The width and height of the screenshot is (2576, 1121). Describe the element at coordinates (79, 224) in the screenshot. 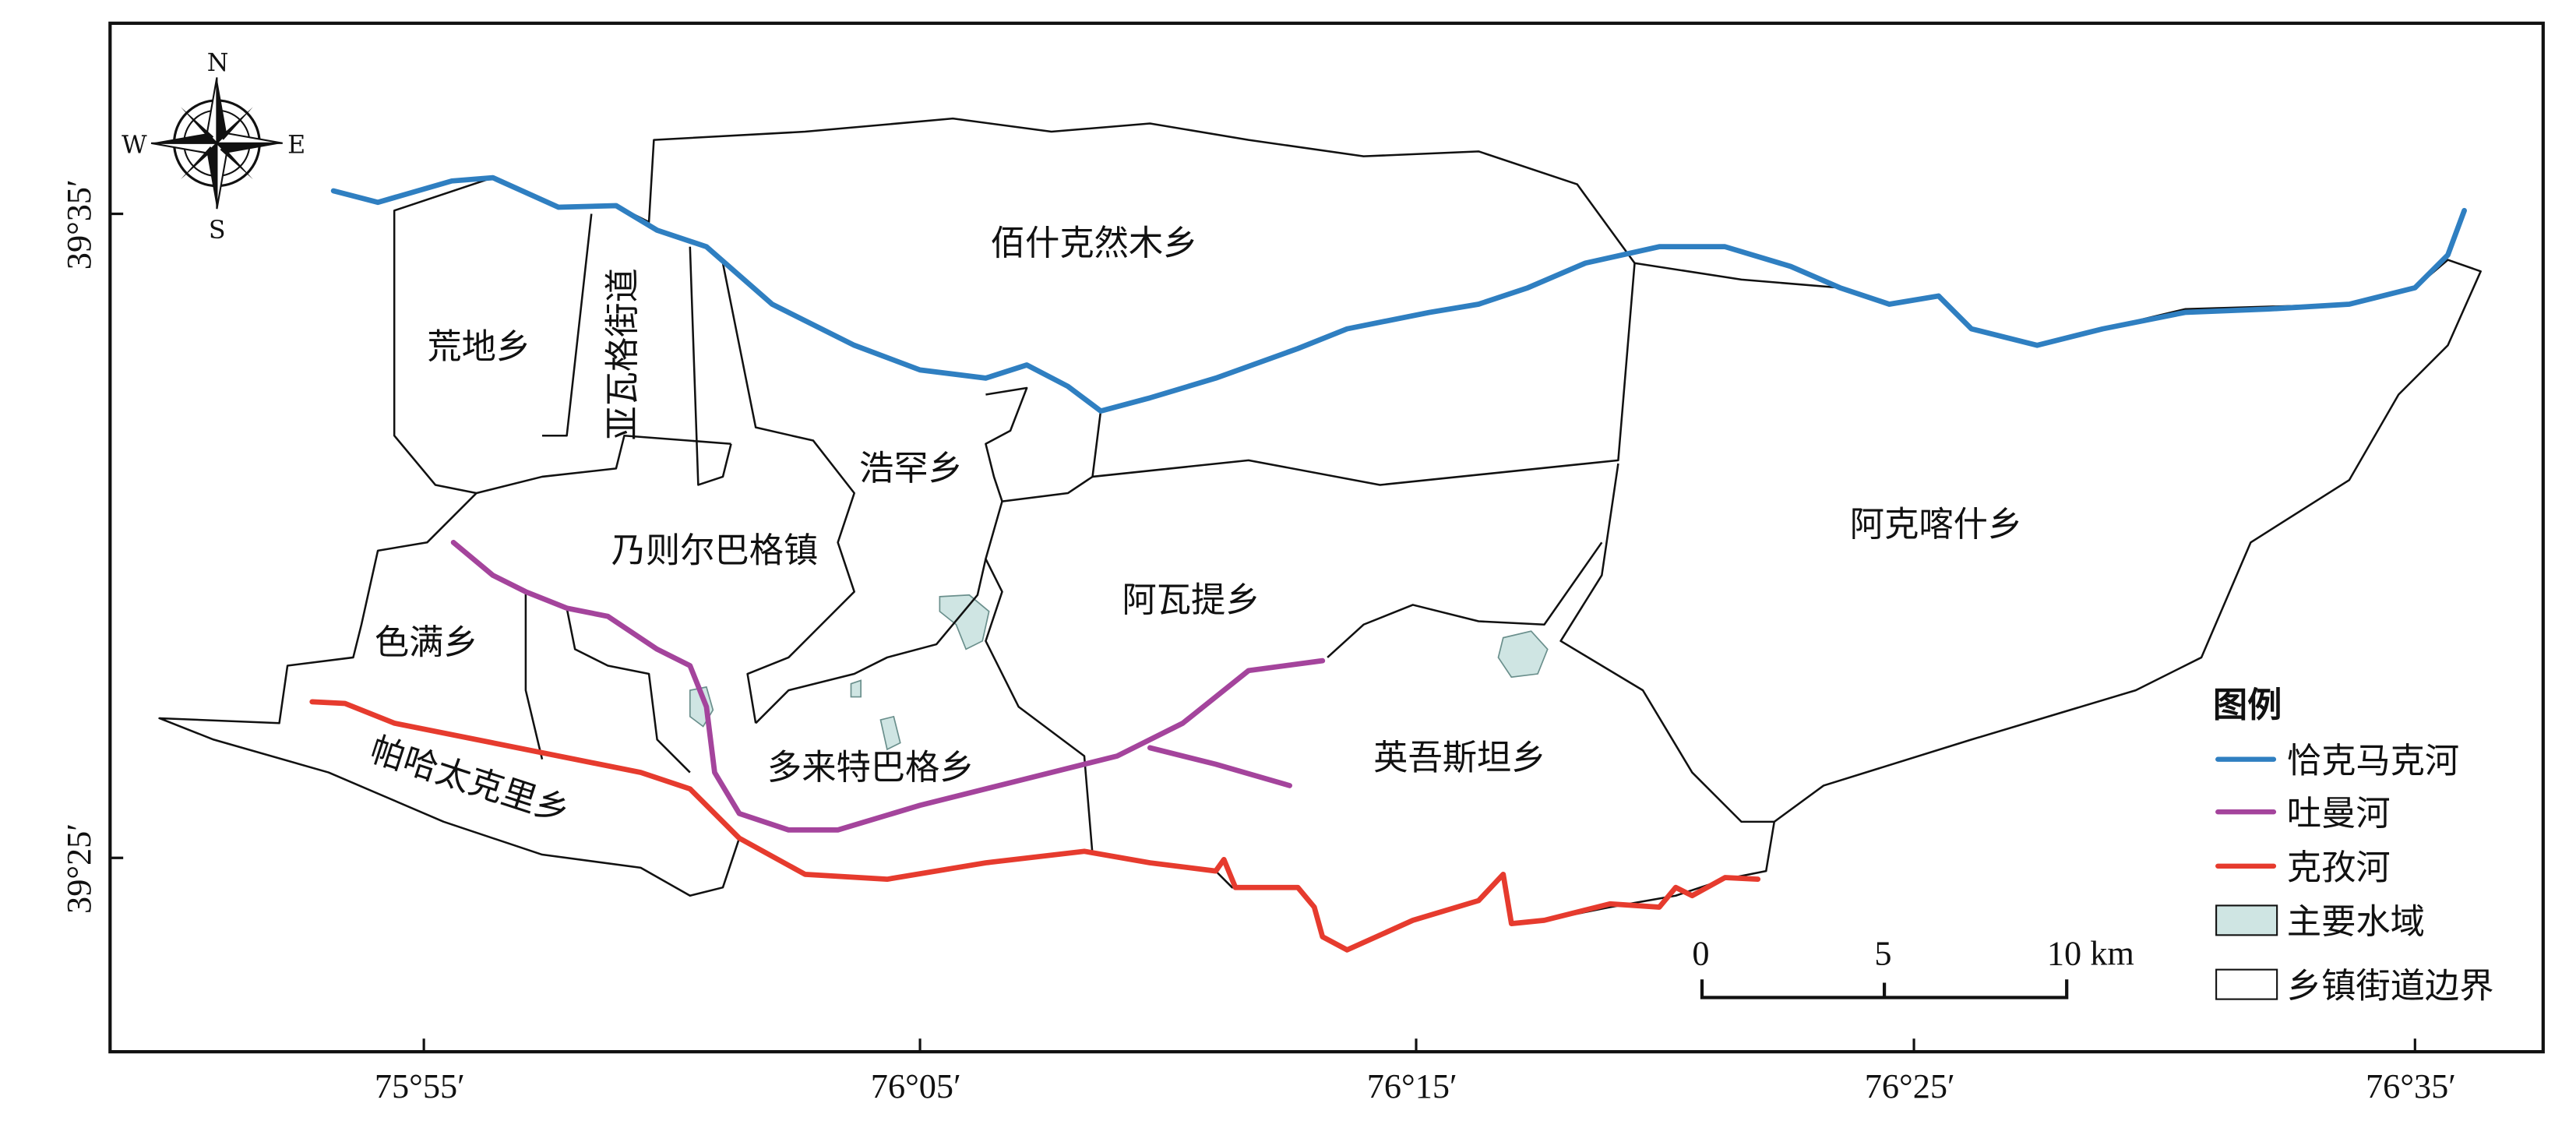

I see `y-tick-label: 39°35′` at that location.